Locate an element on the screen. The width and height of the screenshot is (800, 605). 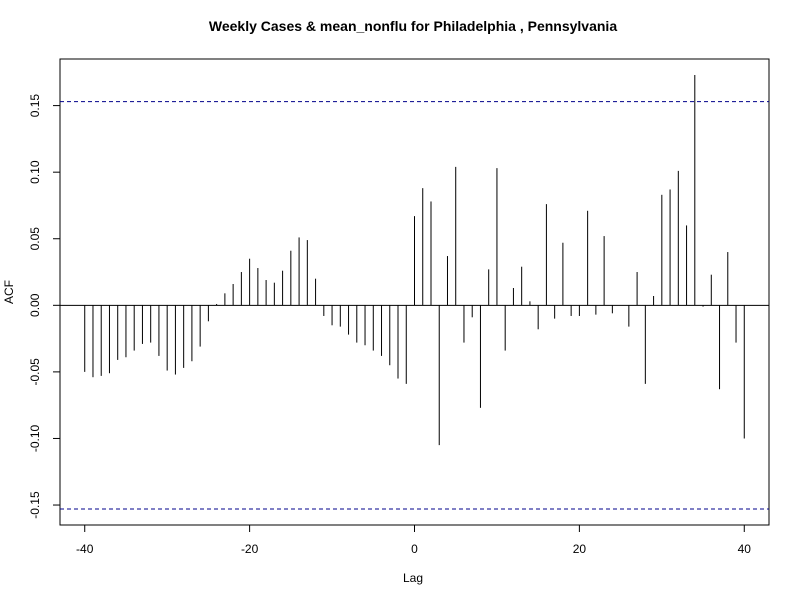
y-tick-label: -0.05 is located at coordinates (35, 372).